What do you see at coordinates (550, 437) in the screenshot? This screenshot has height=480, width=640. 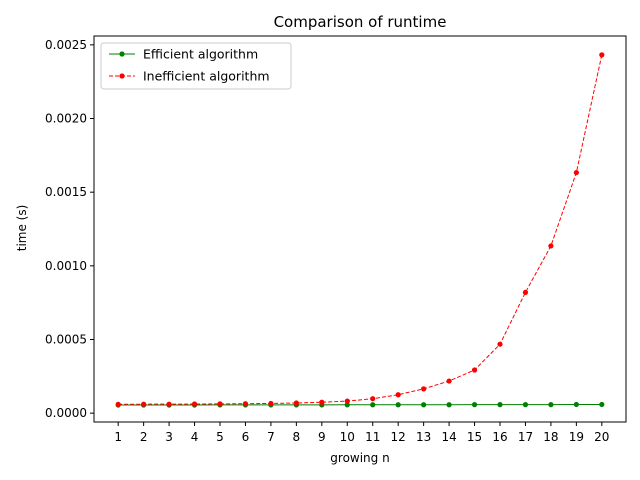 I see `x-tick-label: 18` at bounding box center [550, 437].